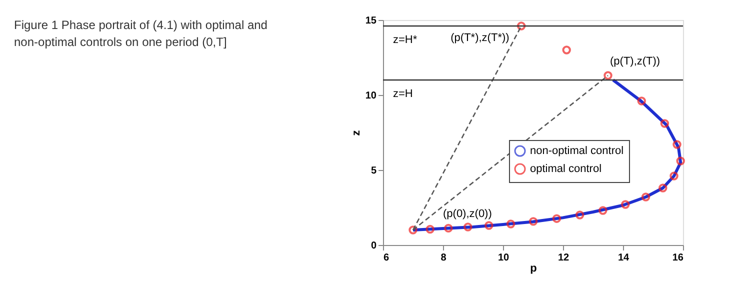 Image resolution: width=729 pixels, height=300 pixels. Describe the element at coordinates (373, 246) in the screenshot. I see `y-tick-label: 0` at that location.